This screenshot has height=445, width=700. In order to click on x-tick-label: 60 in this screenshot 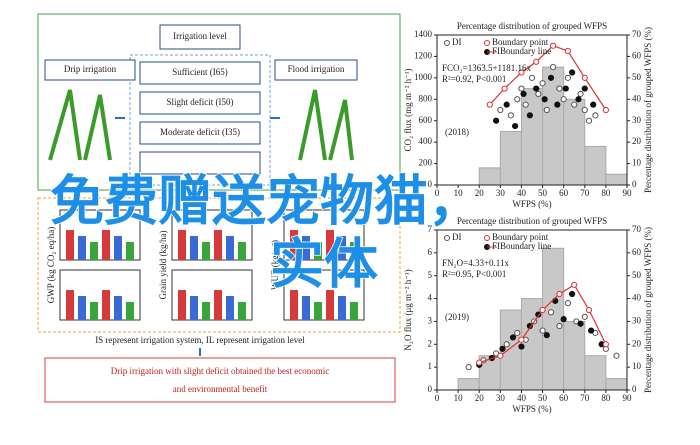, I will do `click(564, 398)`.